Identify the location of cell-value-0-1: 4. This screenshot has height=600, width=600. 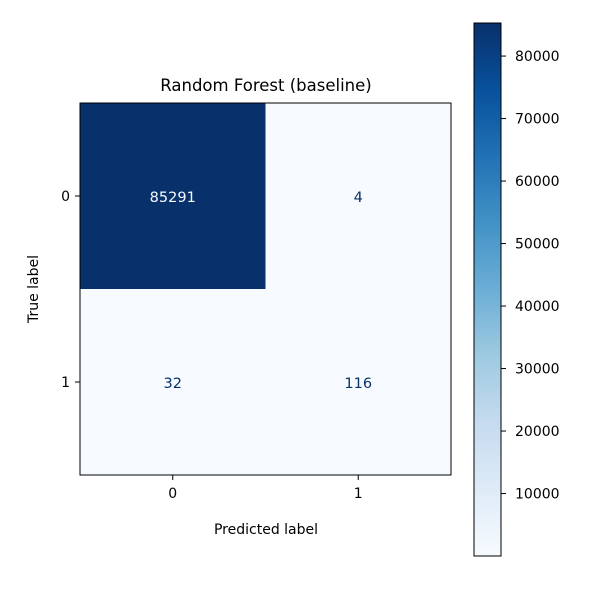
(358, 198).